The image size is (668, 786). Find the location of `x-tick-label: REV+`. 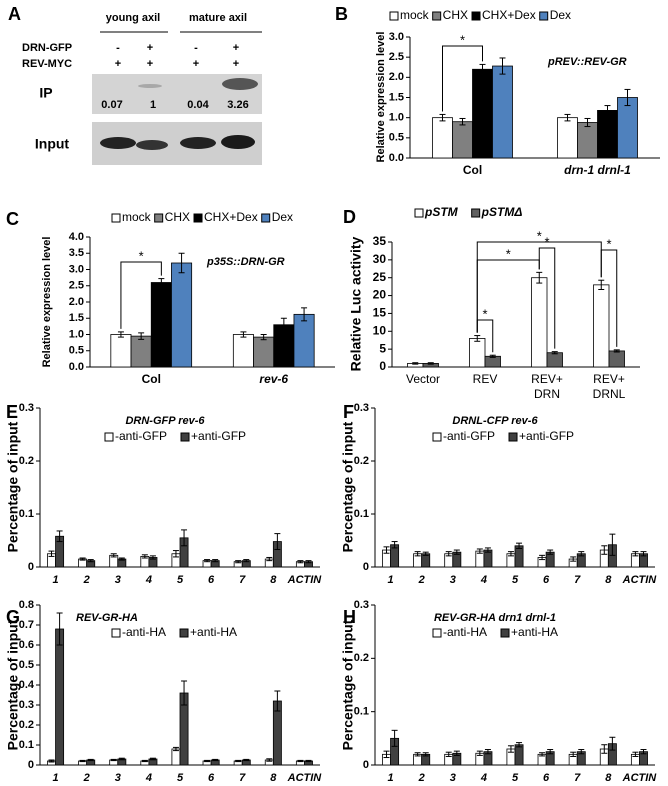

x-tick-label: REV+ is located at coordinates (547, 379).